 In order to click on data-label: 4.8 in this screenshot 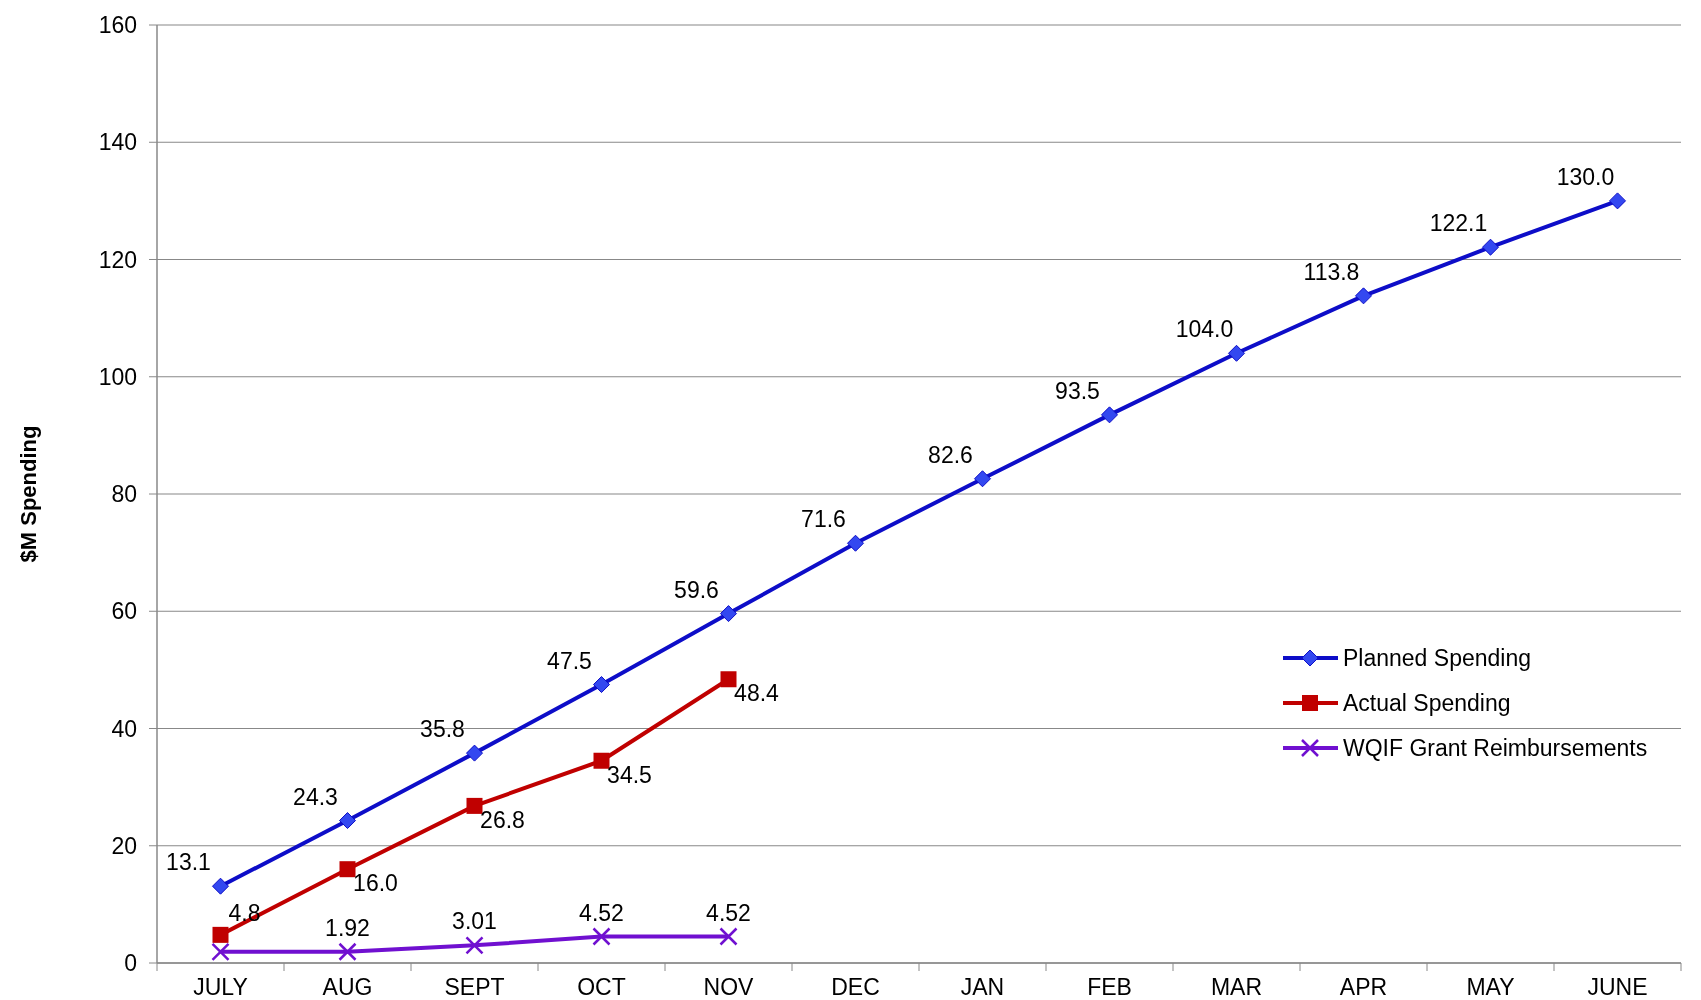, I will do `click(244, 912)`.